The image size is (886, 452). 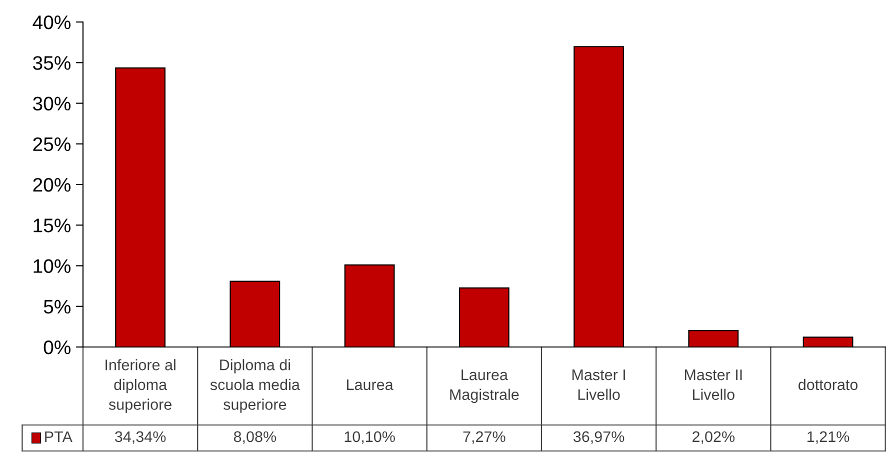 What do you see at coordinates (370, 384) in the screenshot?
I see `x-tick-label: Laurea` at bounding box center [370, 384].